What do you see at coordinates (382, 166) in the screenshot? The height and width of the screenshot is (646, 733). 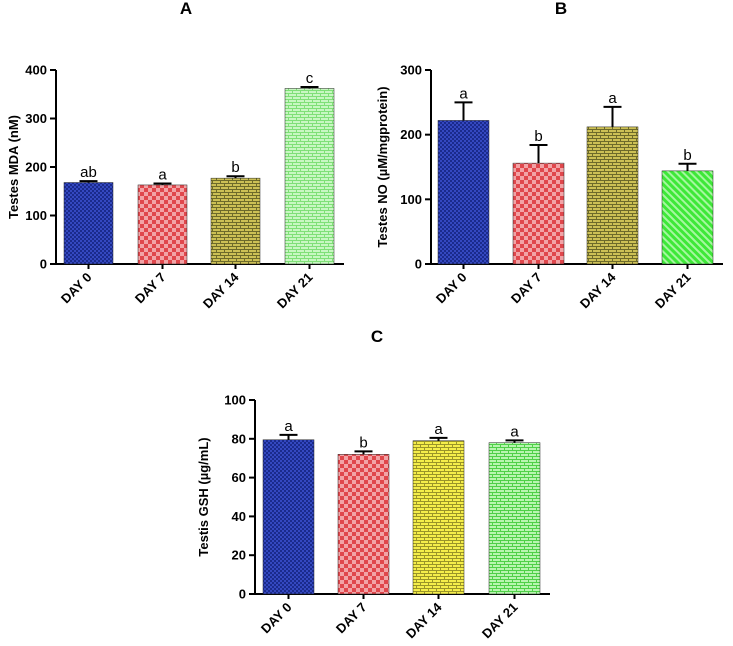 I see `panel-b-y-axis-title: Testes NO (µM/mgprotein)` at bounding box center [382, 166].